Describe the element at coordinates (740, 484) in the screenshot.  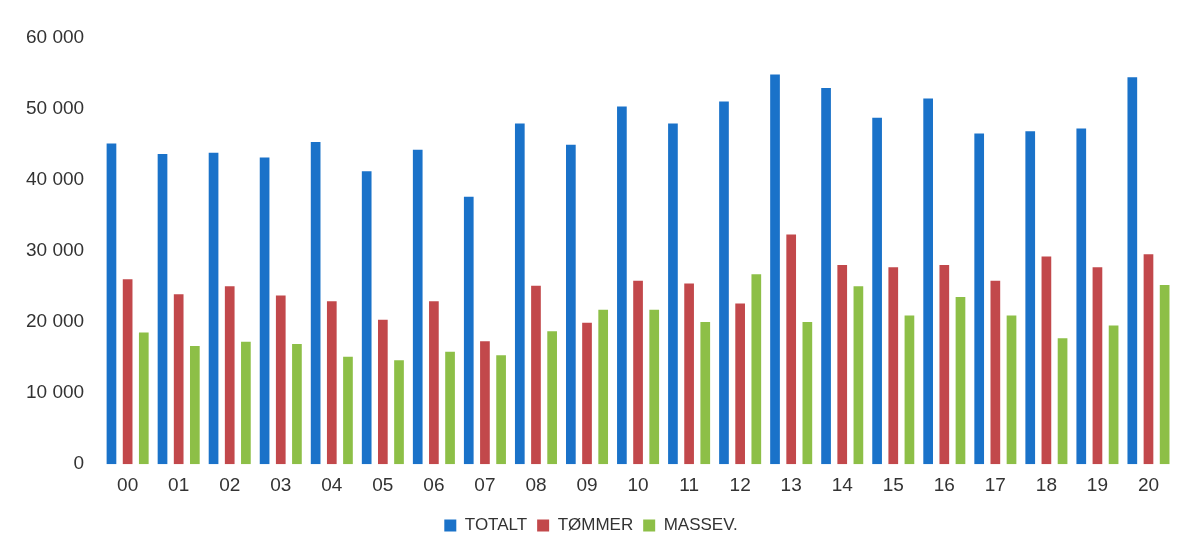
I see `x-tick-label: 12` at that location.